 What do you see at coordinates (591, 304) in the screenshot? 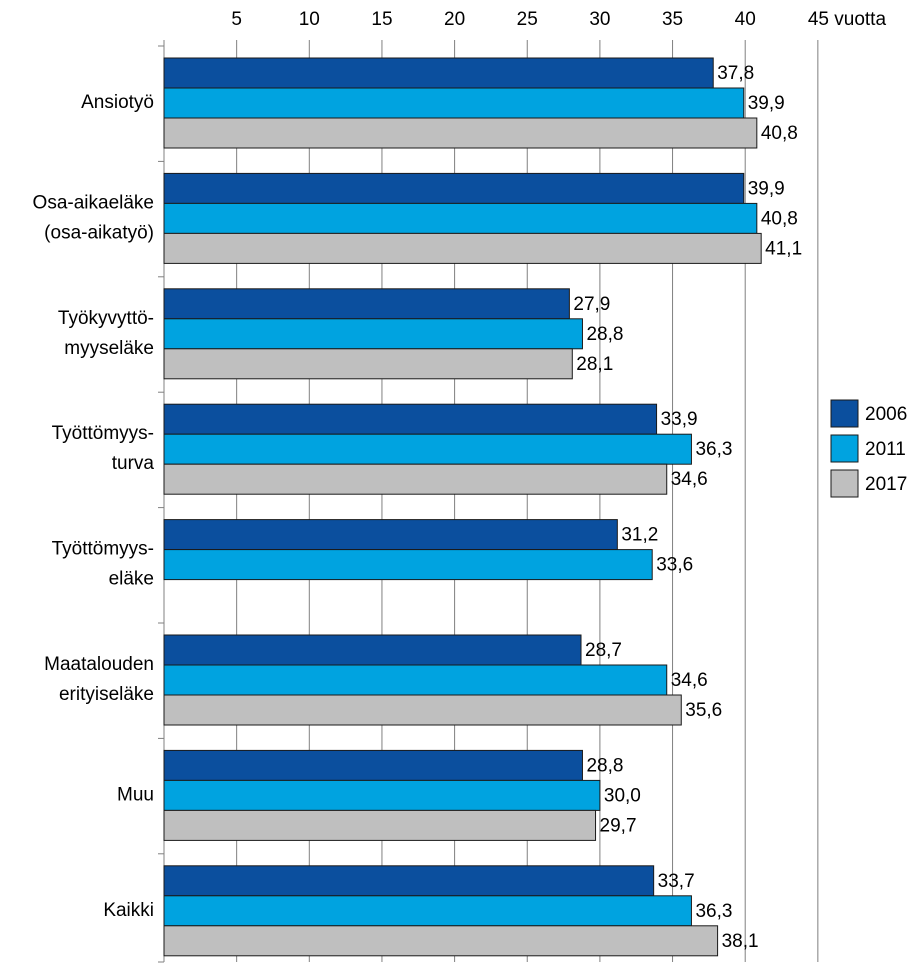
I see `value-label: 27,9` at bounding box center [591, 304].